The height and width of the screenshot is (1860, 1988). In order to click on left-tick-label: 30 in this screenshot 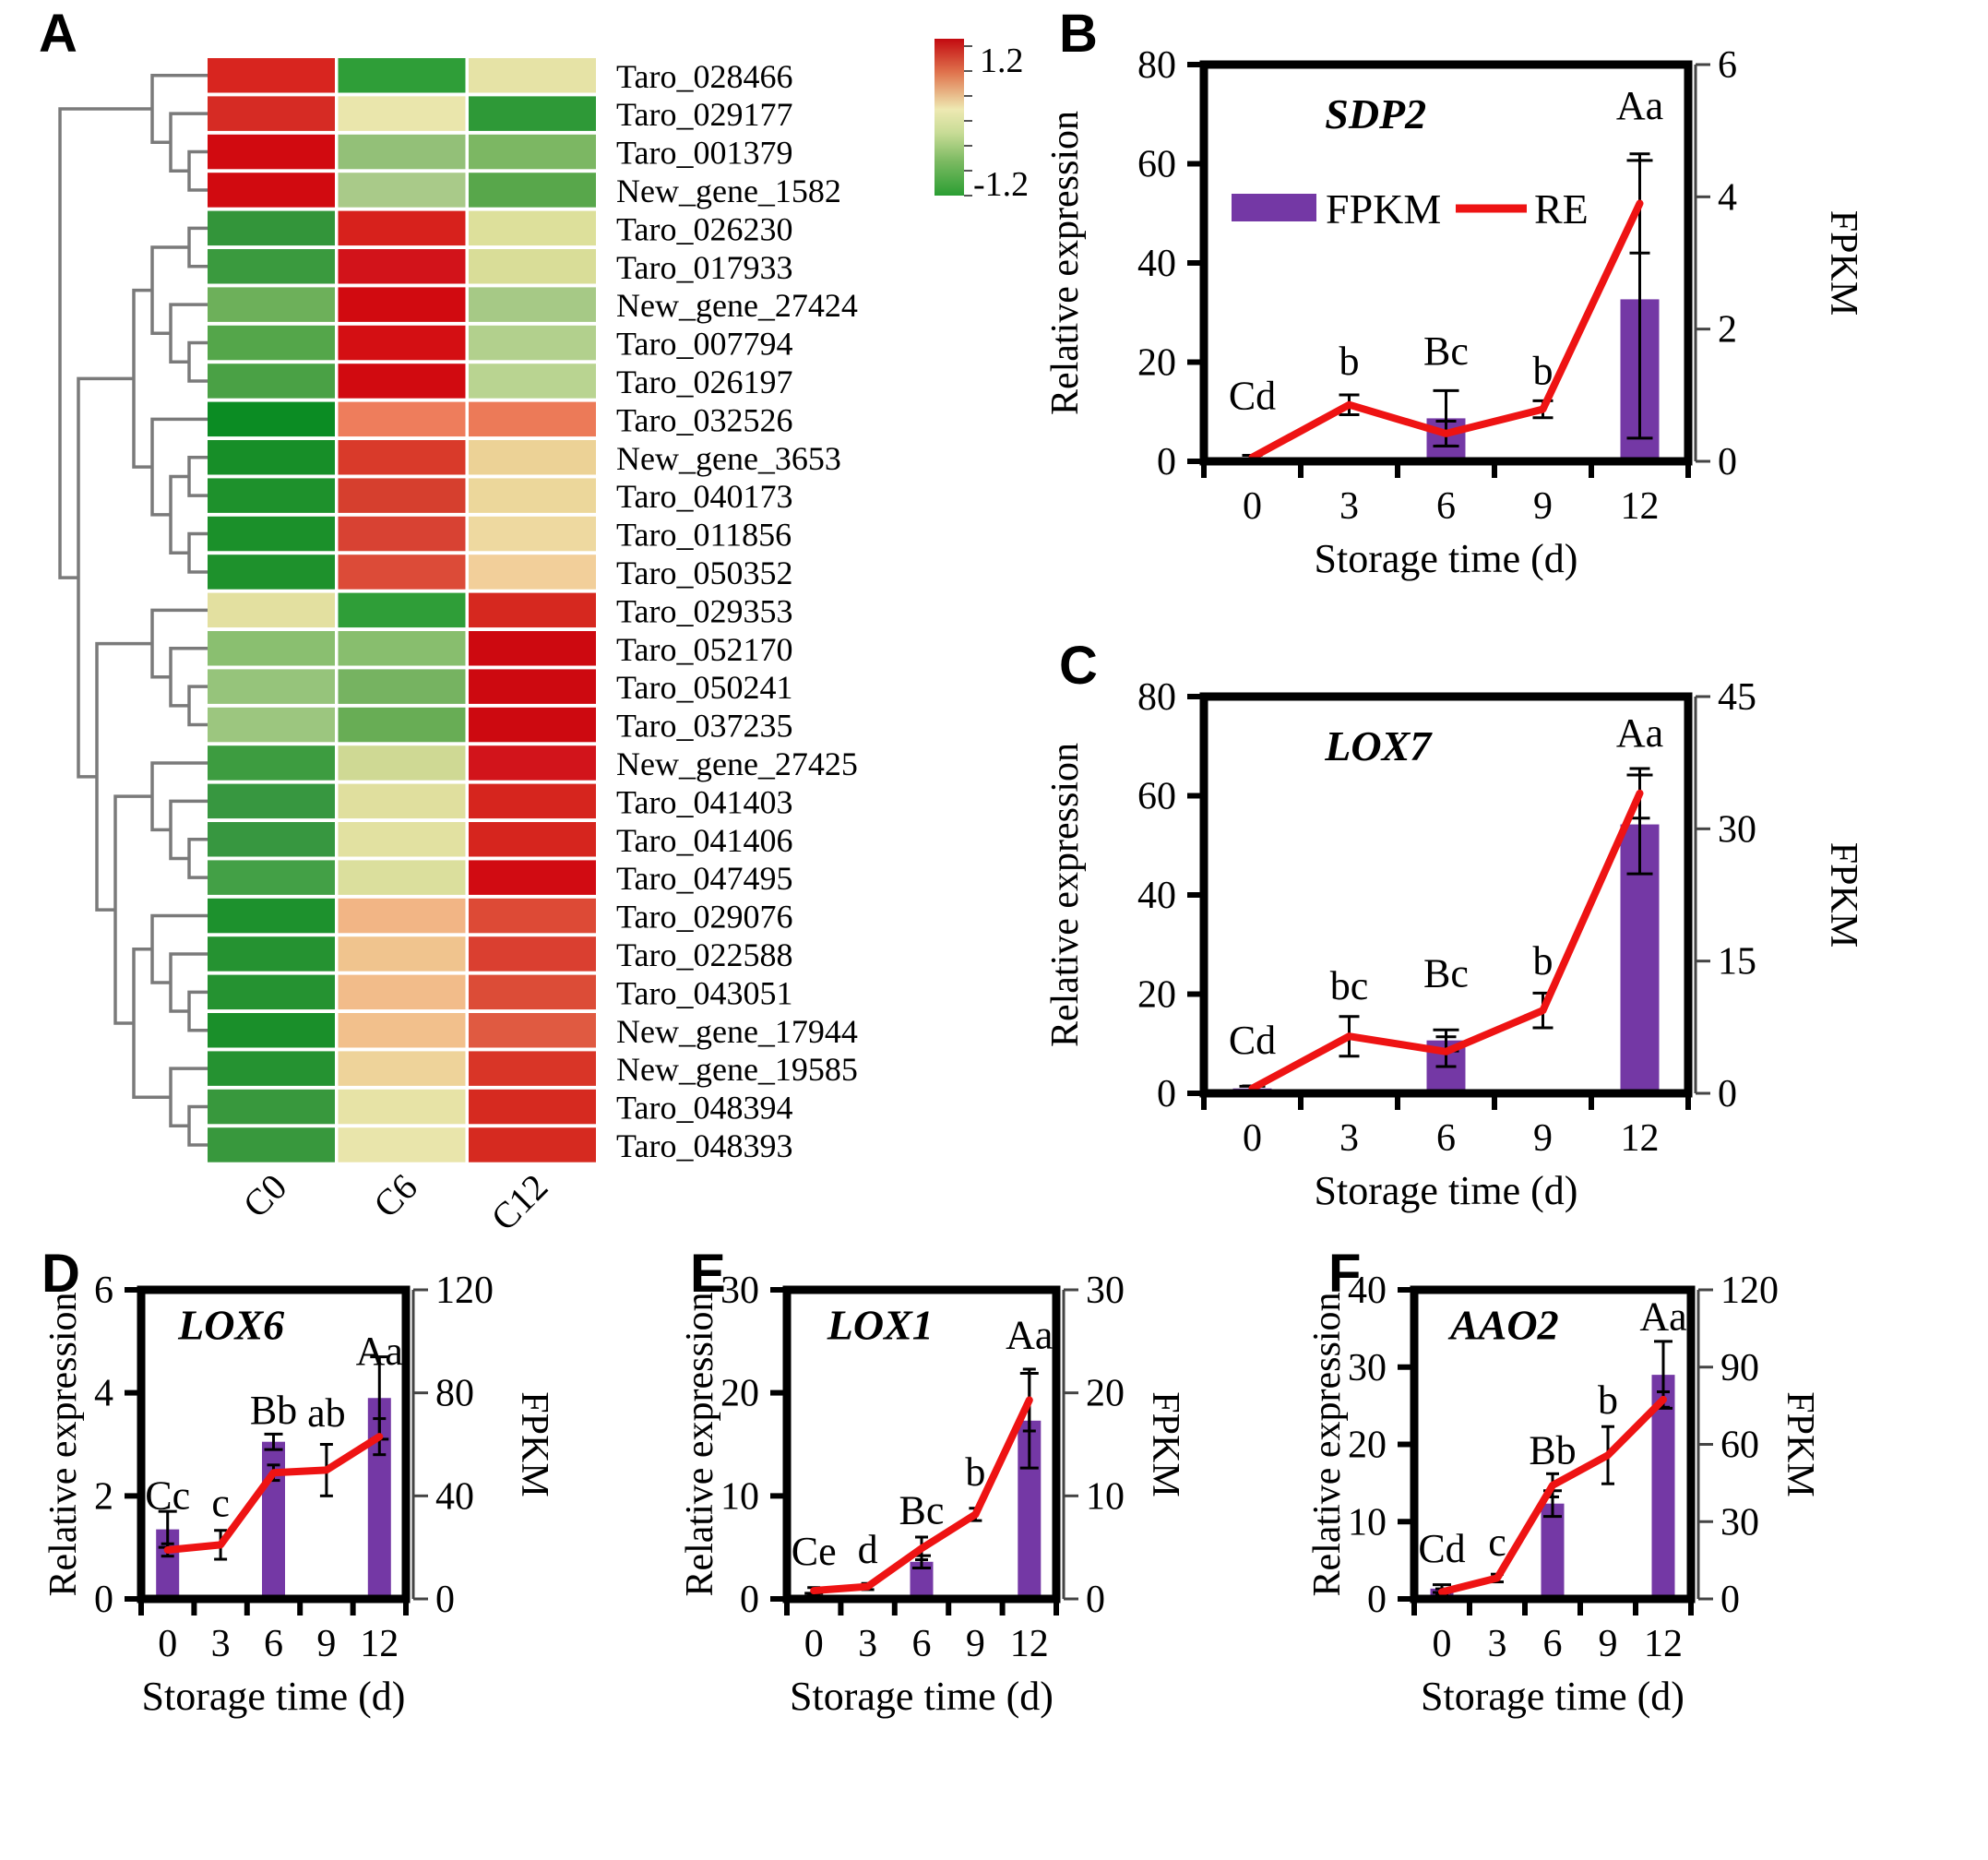, I will do `click(739, 1291)`.